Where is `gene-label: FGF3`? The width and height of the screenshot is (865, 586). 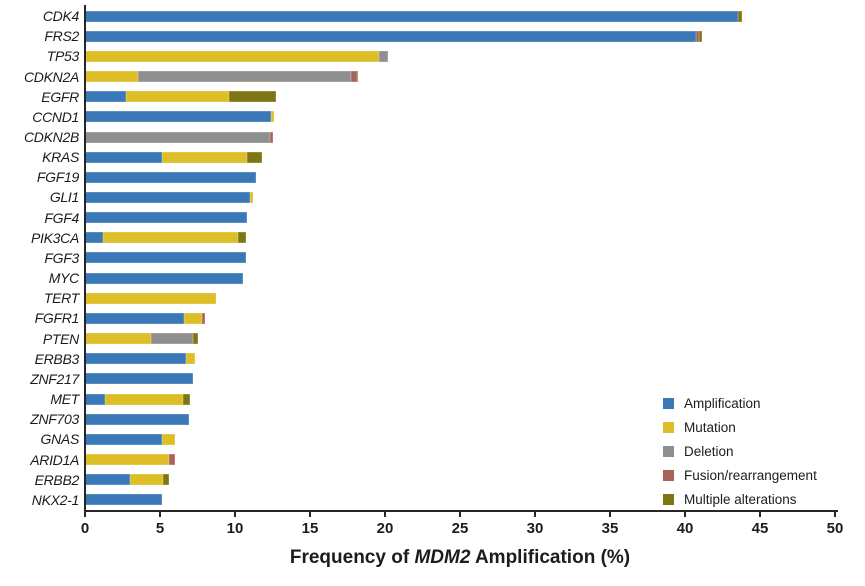 gene-label: FGF3 is located at coordinates (61, 257).